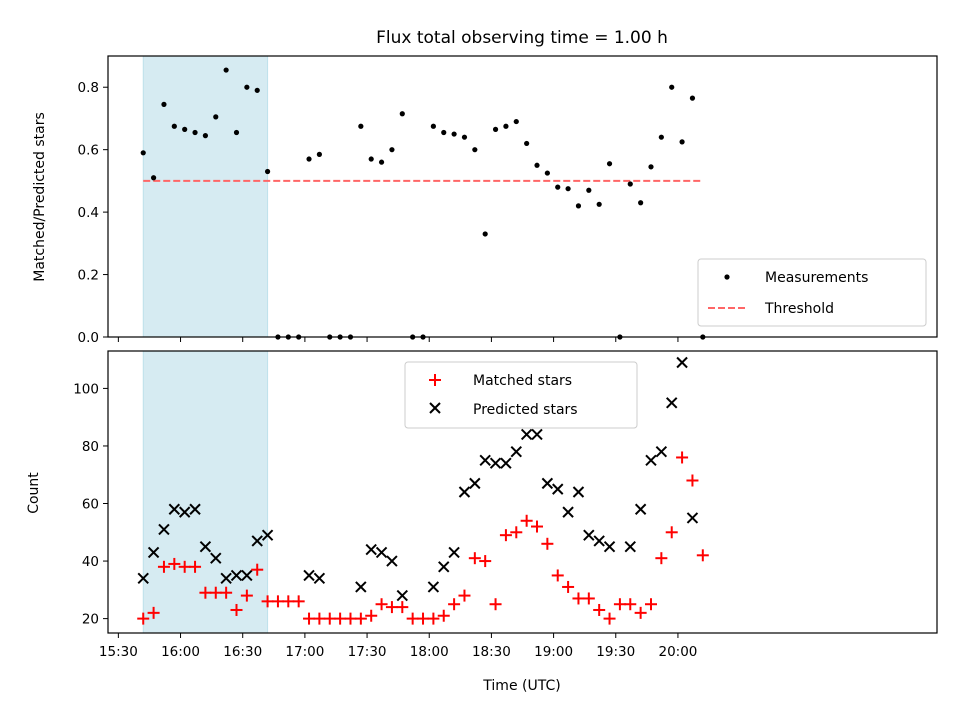 This screenshot has width=960, height=720. What do you see at coordinates (522, 381) in the screenshot?
I see `legend-label-matched: Matched stars` at bounding box center [522, 381].